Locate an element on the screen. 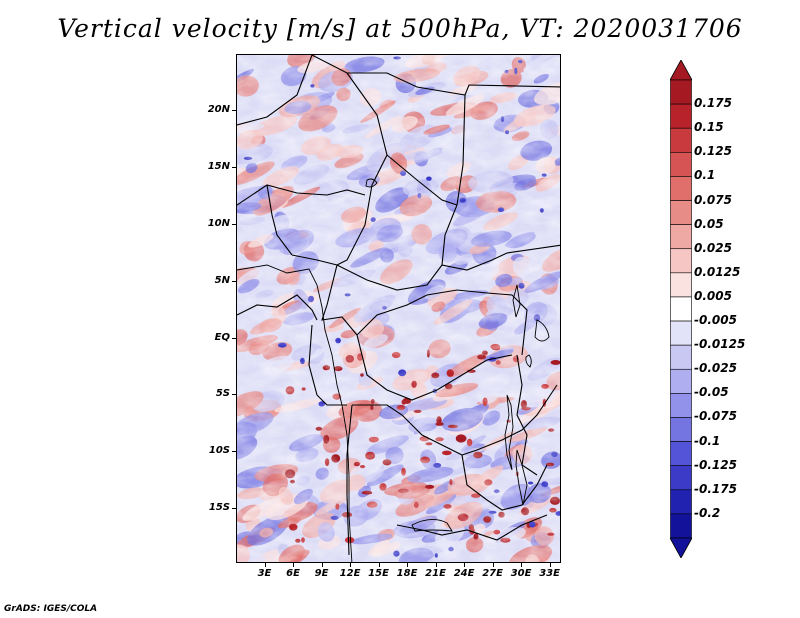 This screenshot has height=618, width=800. lon-label-18E: 18E is located at coordinates (407, 573).